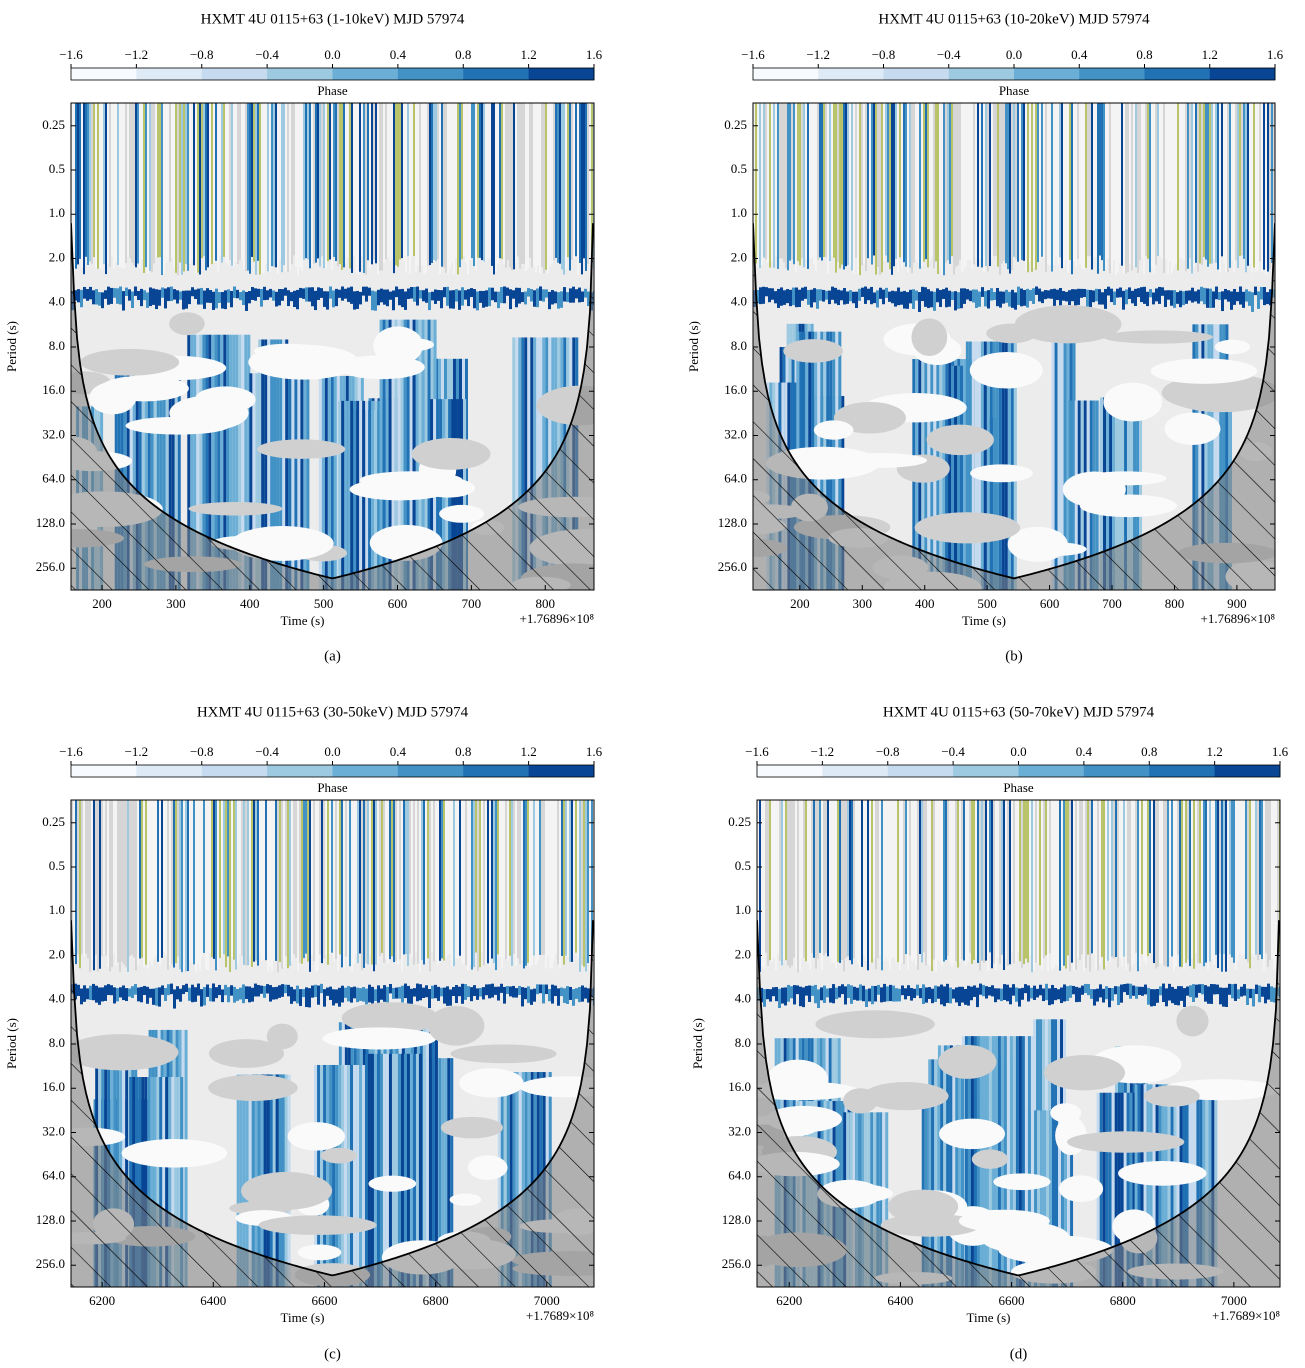 The width and height of the screenshot is (1305, 1368). What do you see at coordinates (53, 1130) in the screenshot?
I see `y-tick-label: 32.0` at bounding box center [53, 1130].